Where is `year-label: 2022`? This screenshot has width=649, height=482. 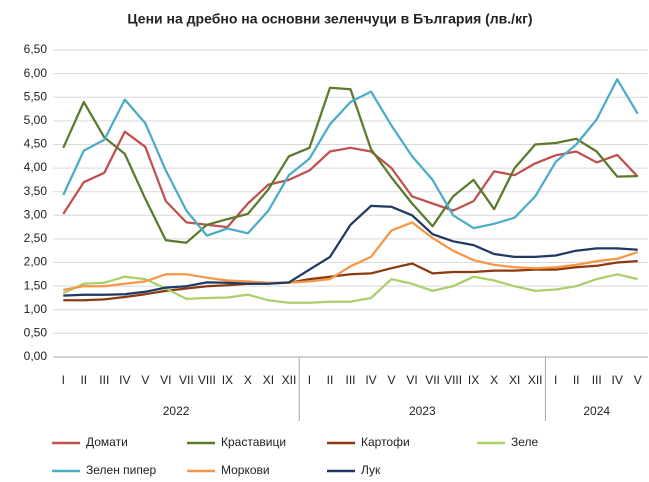 year-label: 2022 is located at coordinates (176, 411).